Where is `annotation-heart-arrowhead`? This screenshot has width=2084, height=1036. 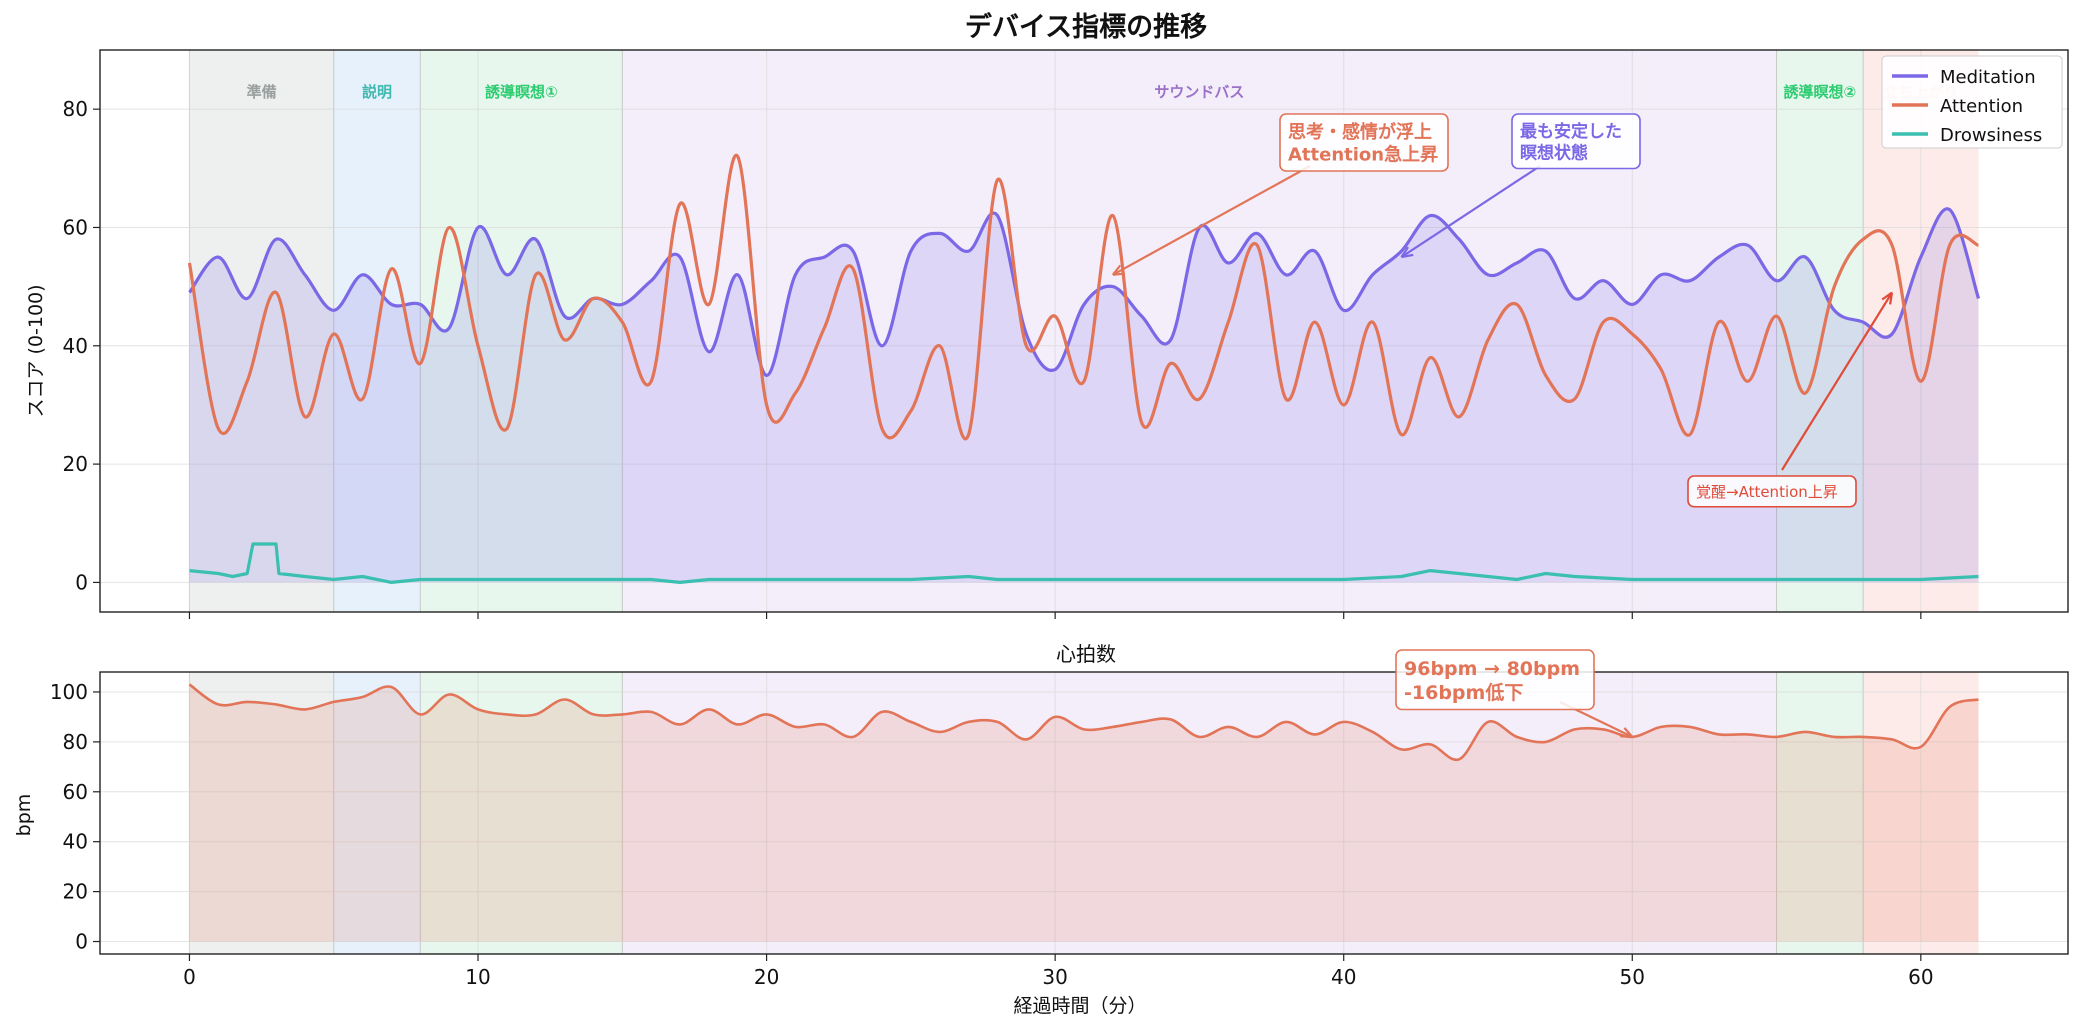 annotation-heart-arrowhead is located at coordinates (1627, 732).